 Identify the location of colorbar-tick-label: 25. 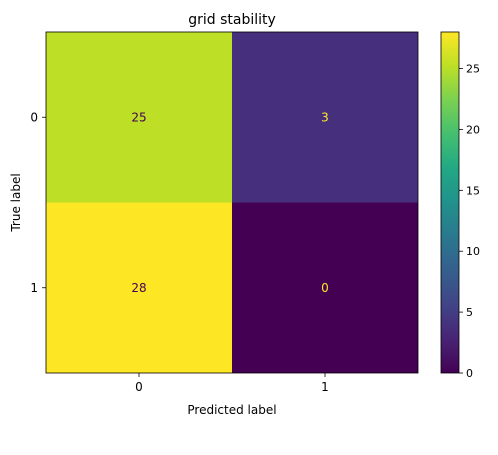
(473, 69).